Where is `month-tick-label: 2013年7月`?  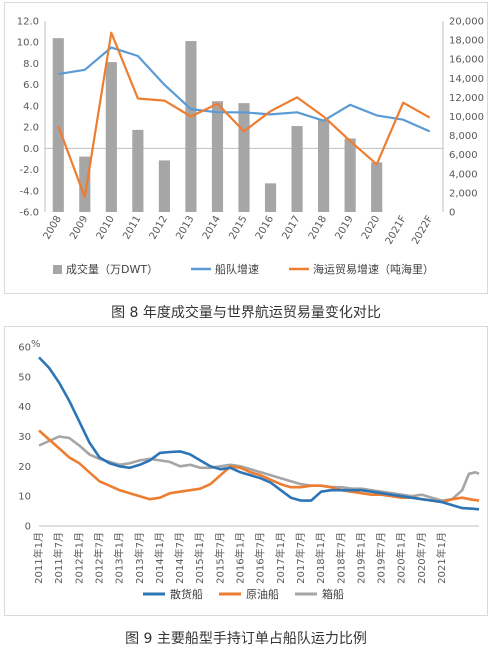 month-tick-label: 2013年7月 is located at coordinates (139, 558).